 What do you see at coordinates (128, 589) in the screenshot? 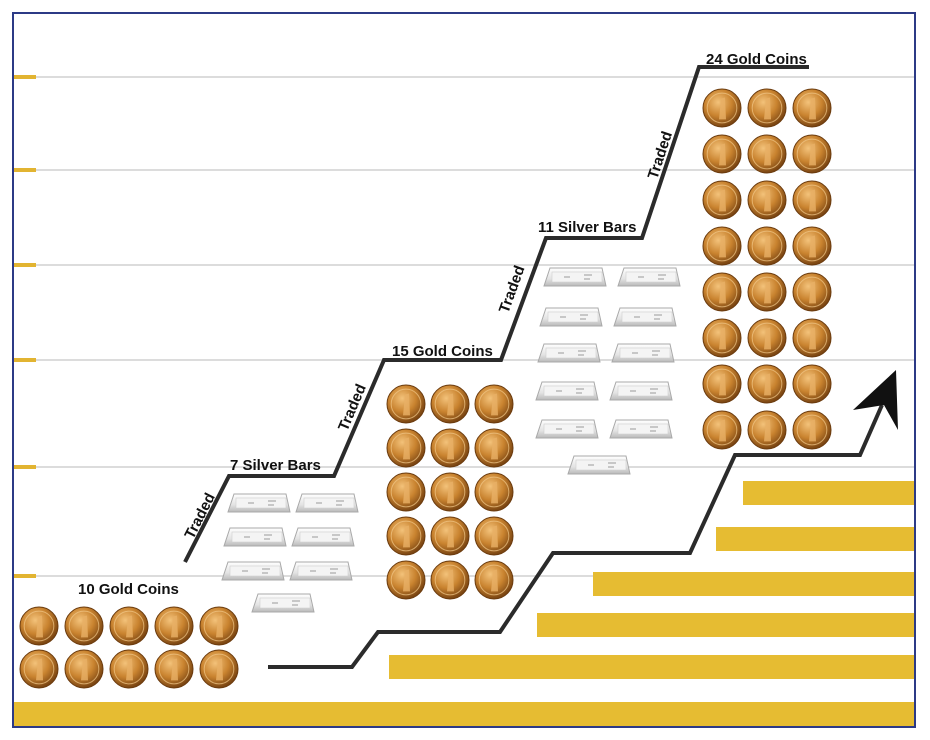
I see `stage-label-1: 10 Gold Coins` at bounding box center [128, 589].